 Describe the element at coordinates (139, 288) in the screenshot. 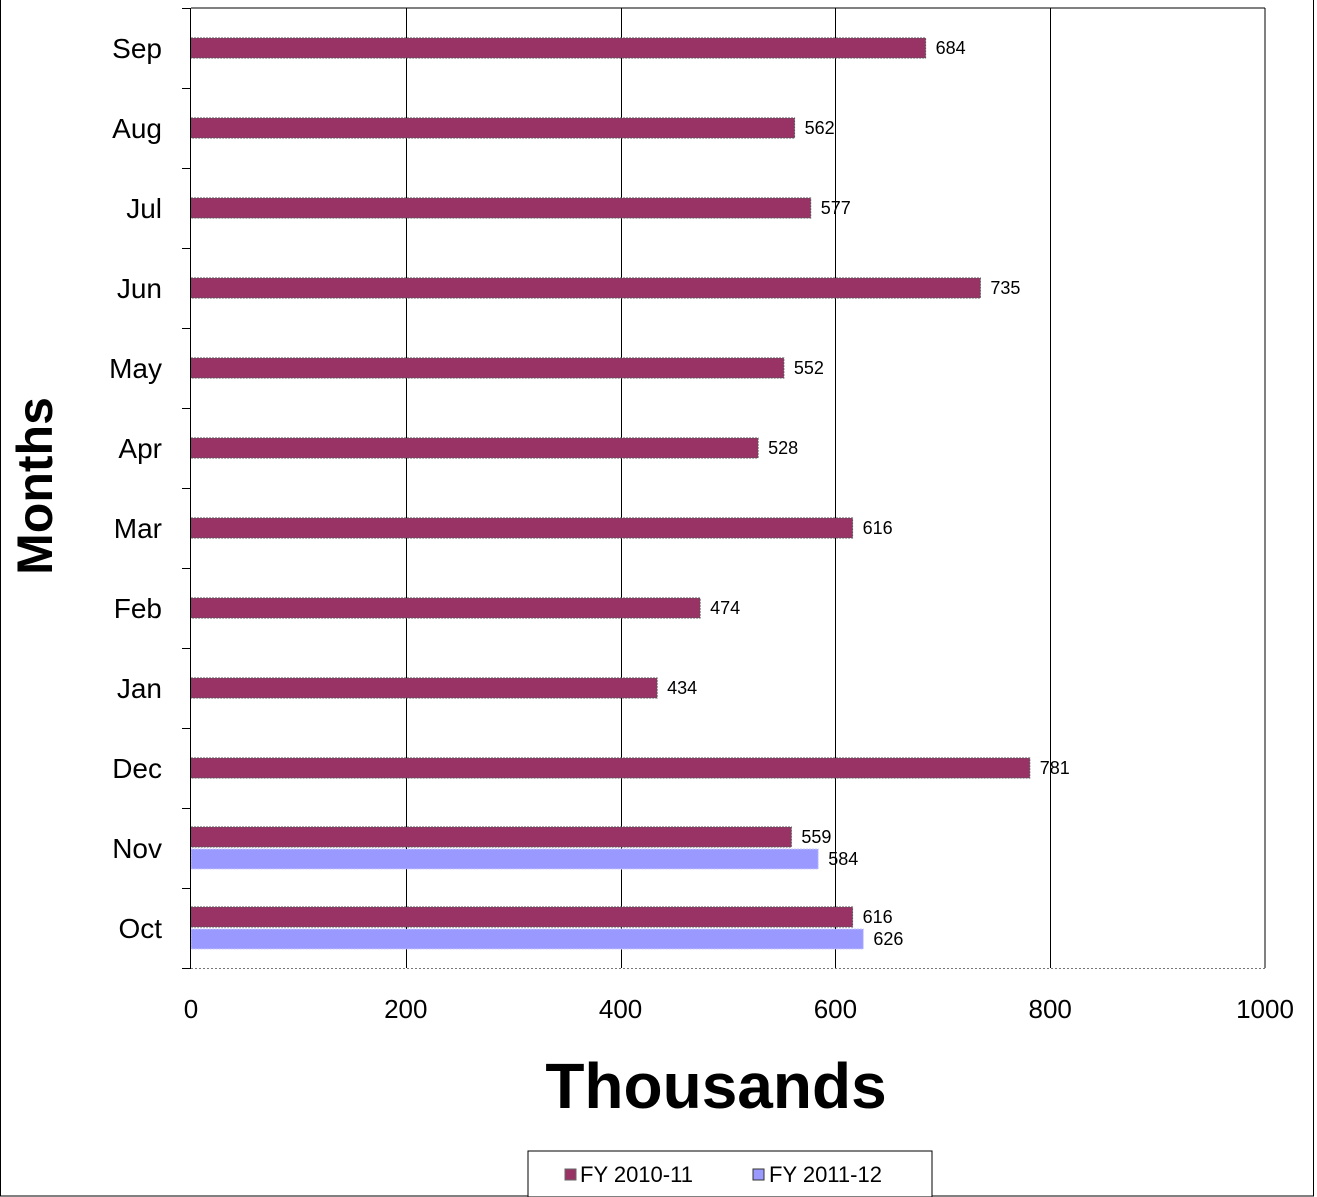

I see `y-tick-label: Jun` at that location.